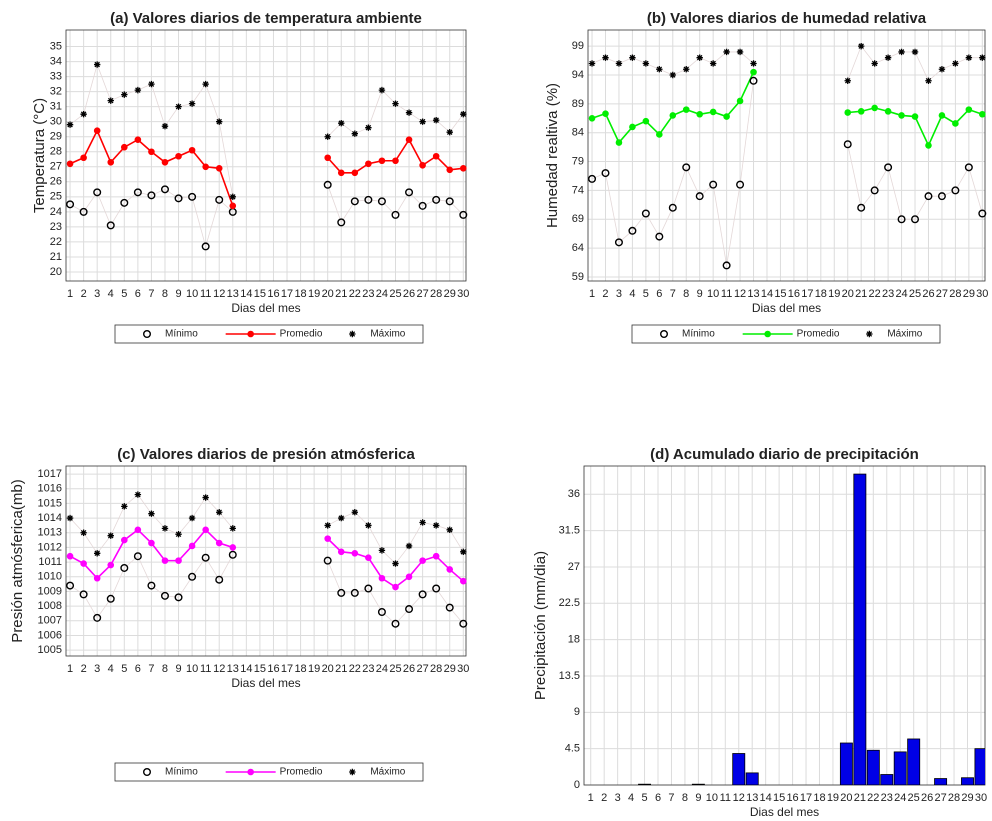 The height and width of the screenshot is (821, 992). Describe the element at coordinates (552, 155) in the screenshot. I see `y-axis-label: Humedad realtiva (%)` at that location.